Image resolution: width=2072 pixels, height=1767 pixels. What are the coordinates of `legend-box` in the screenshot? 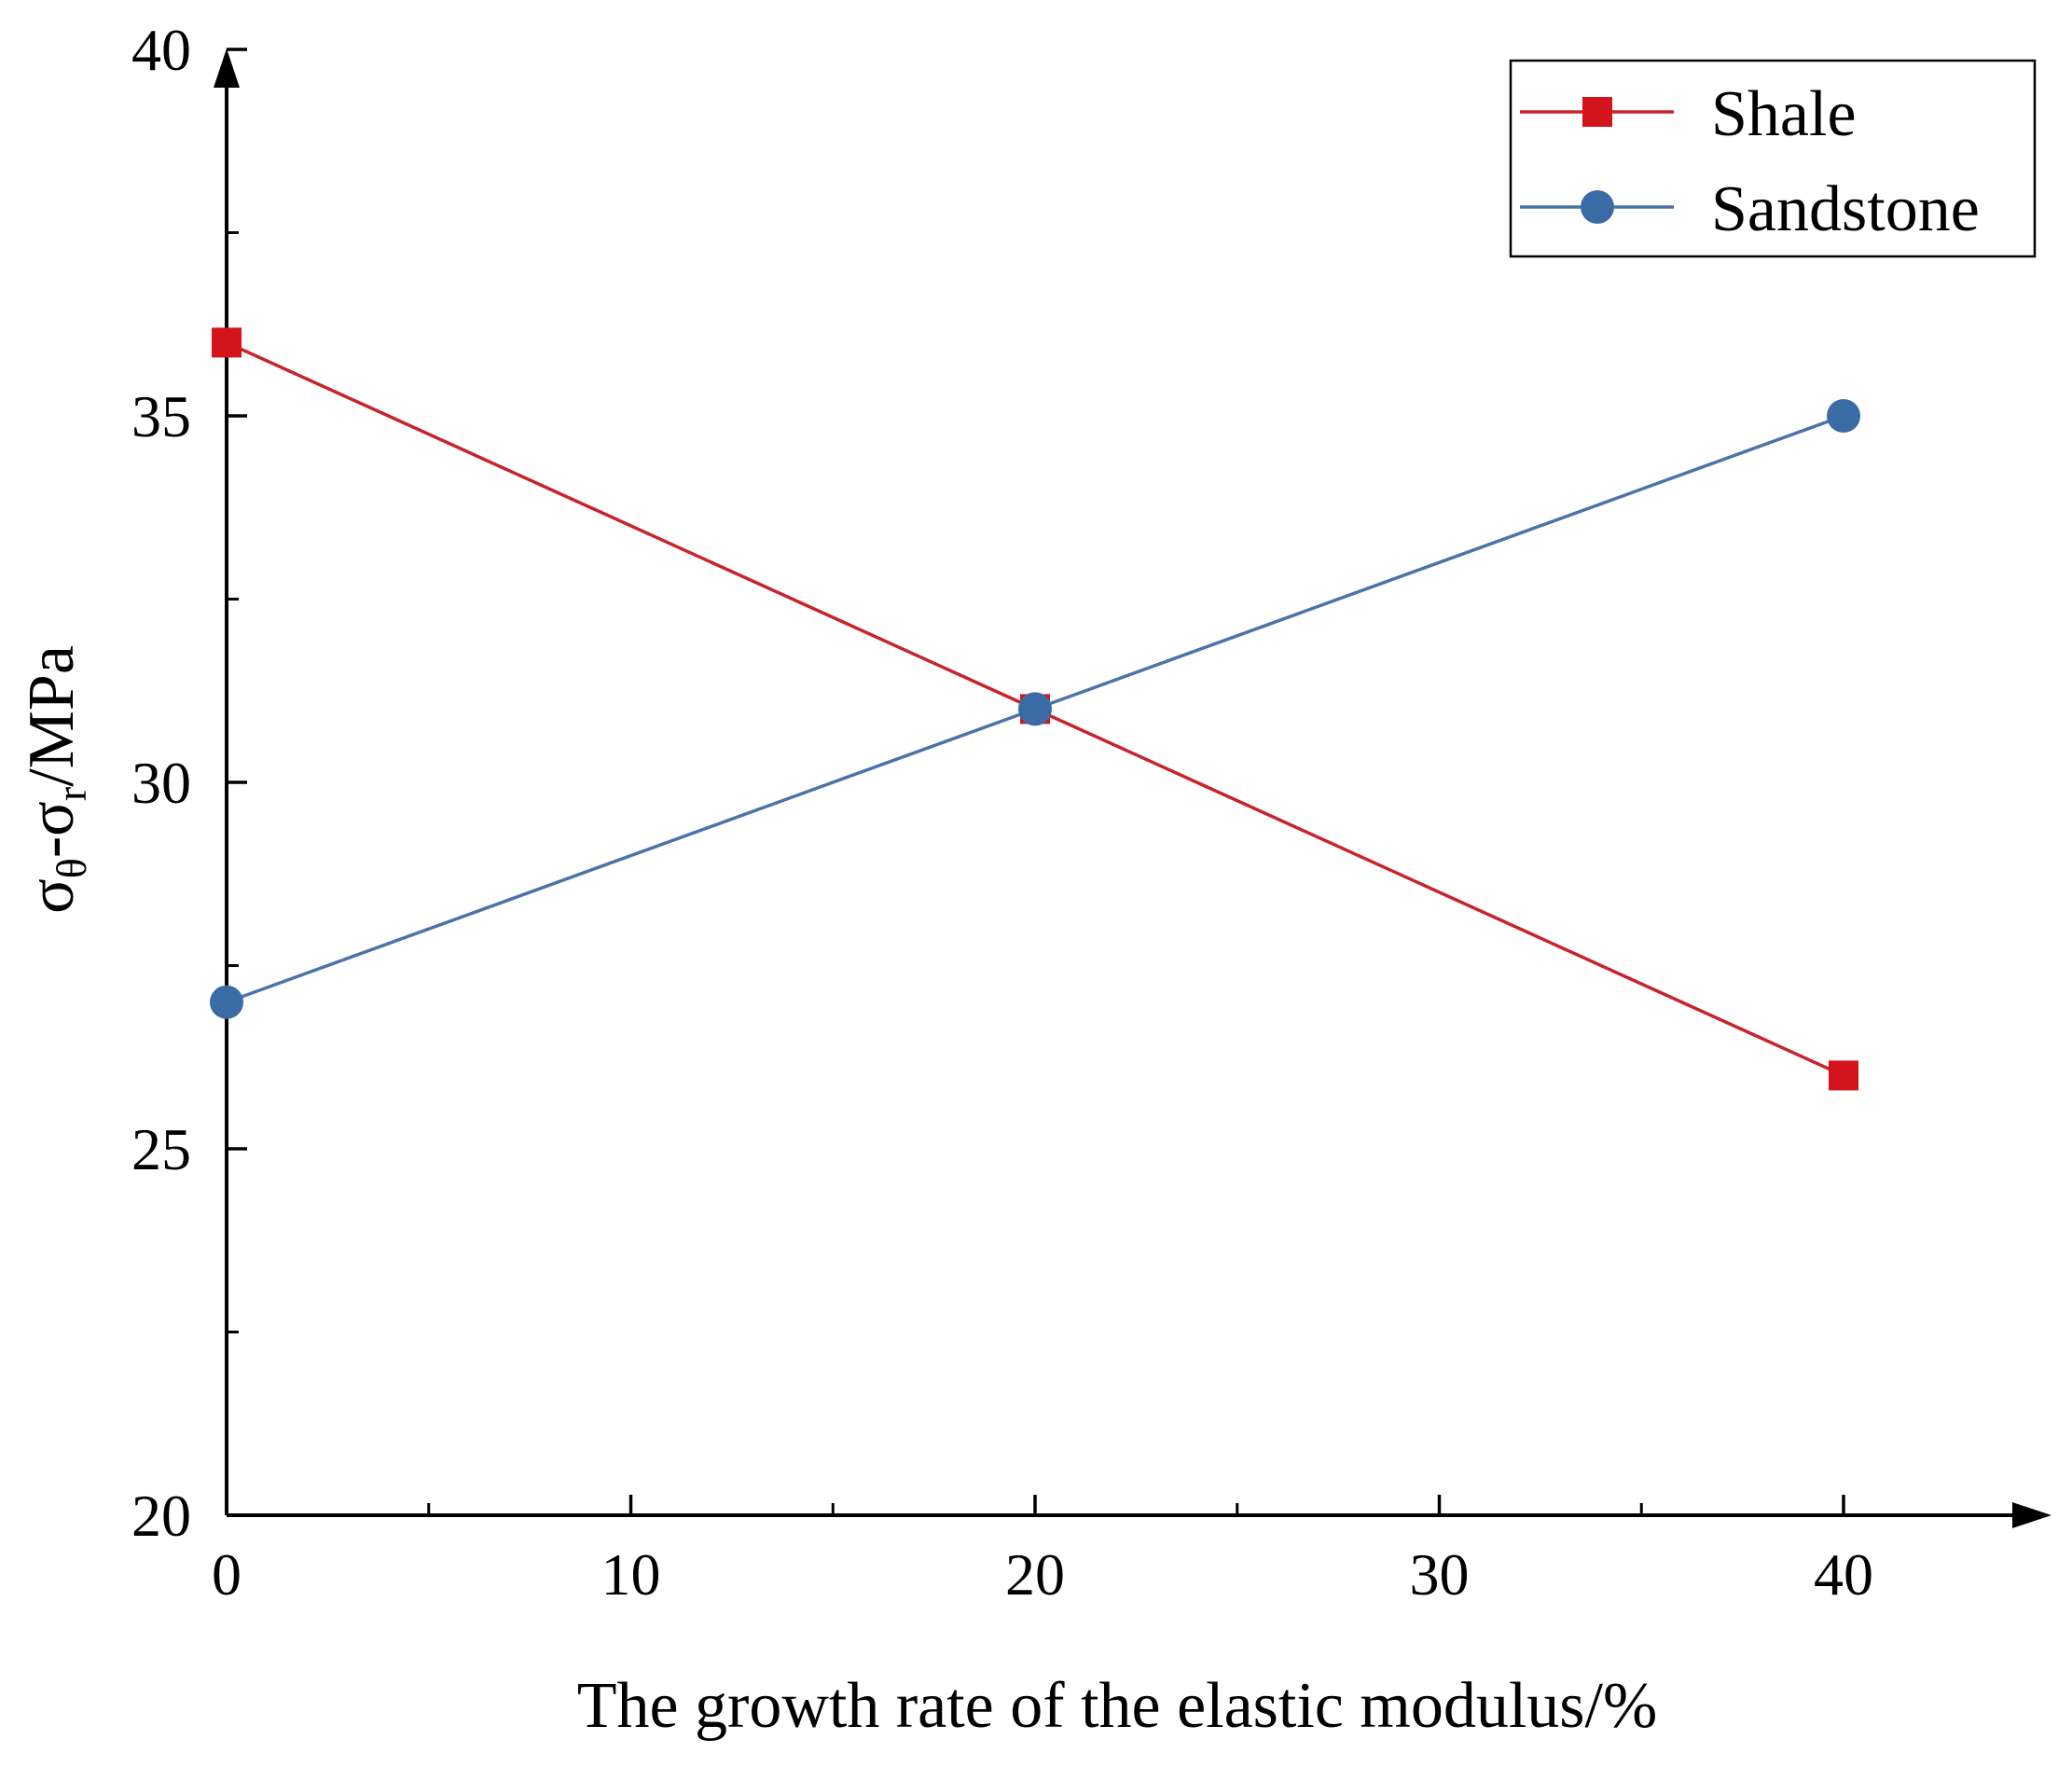 It's located at (1773, 158).